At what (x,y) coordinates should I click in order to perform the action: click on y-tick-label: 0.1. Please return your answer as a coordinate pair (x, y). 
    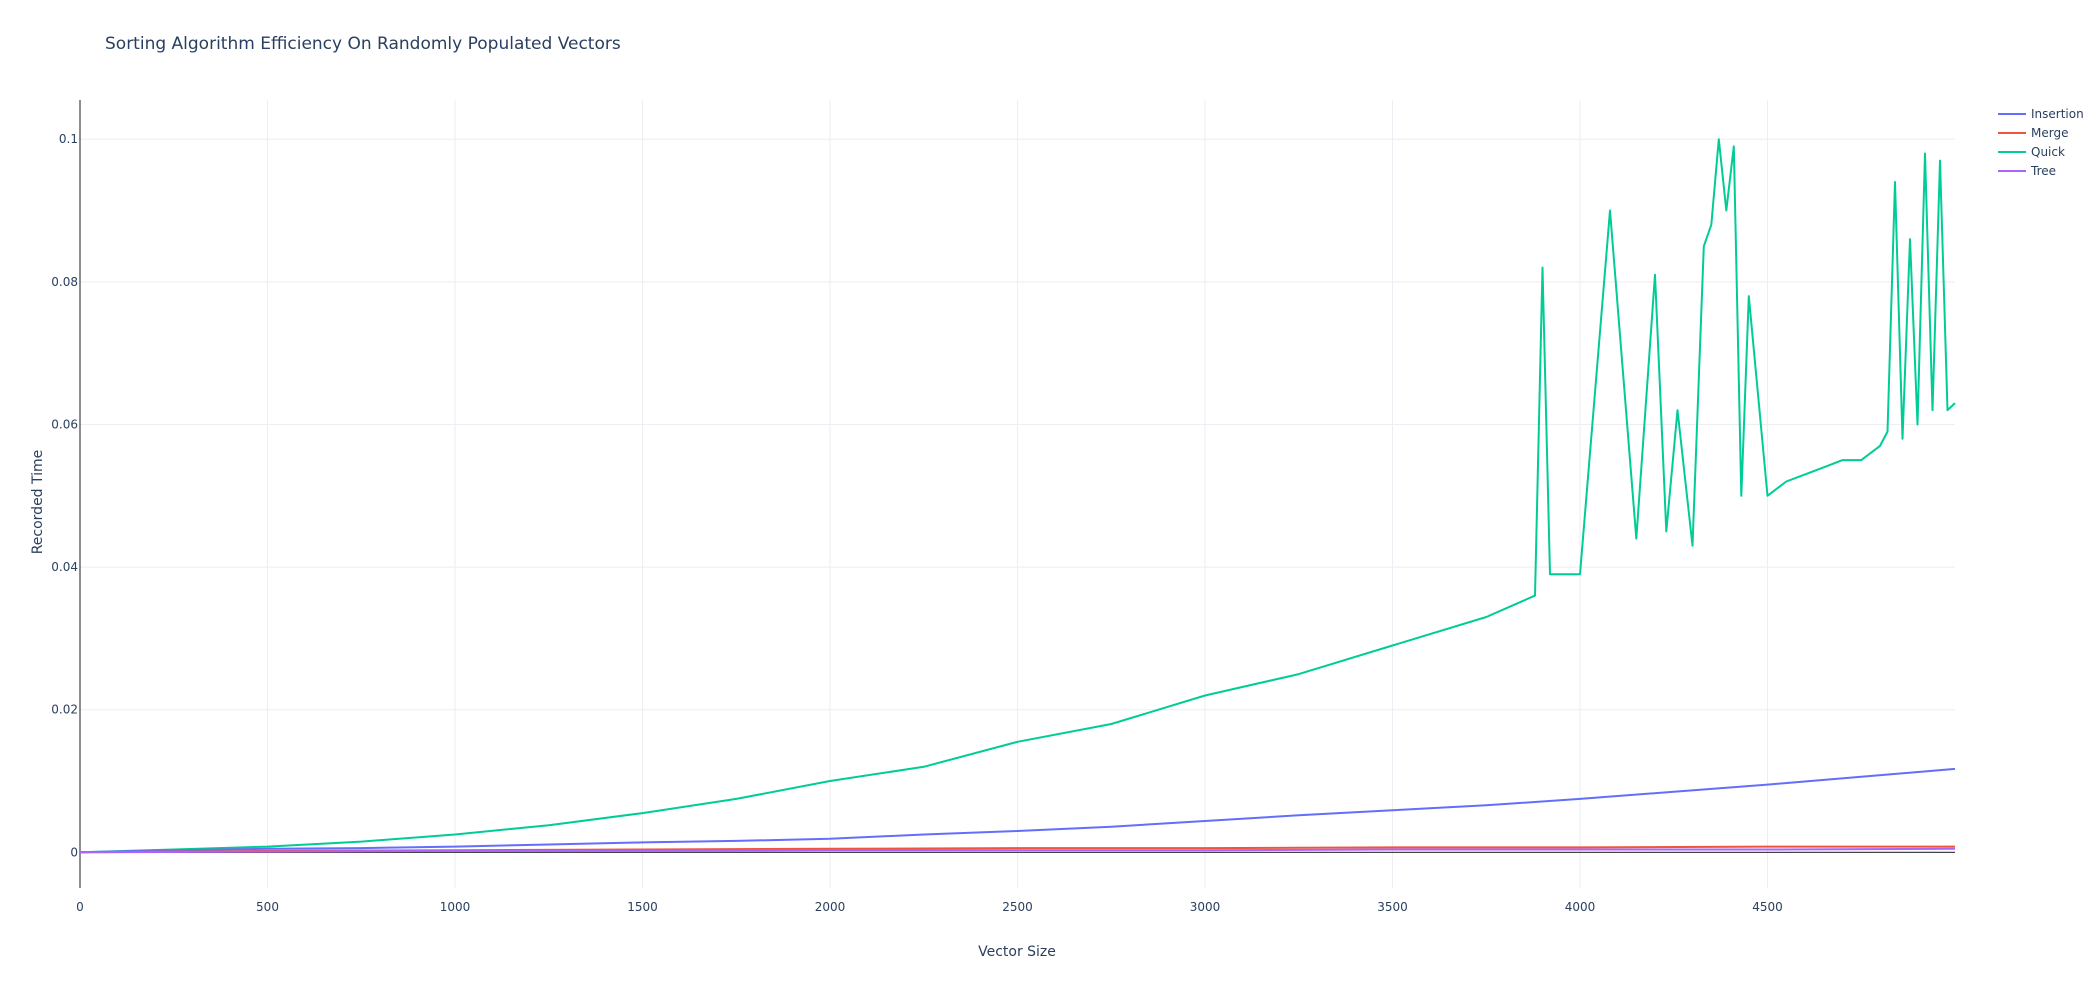
    Looking at the image, I should click on (68, 139).